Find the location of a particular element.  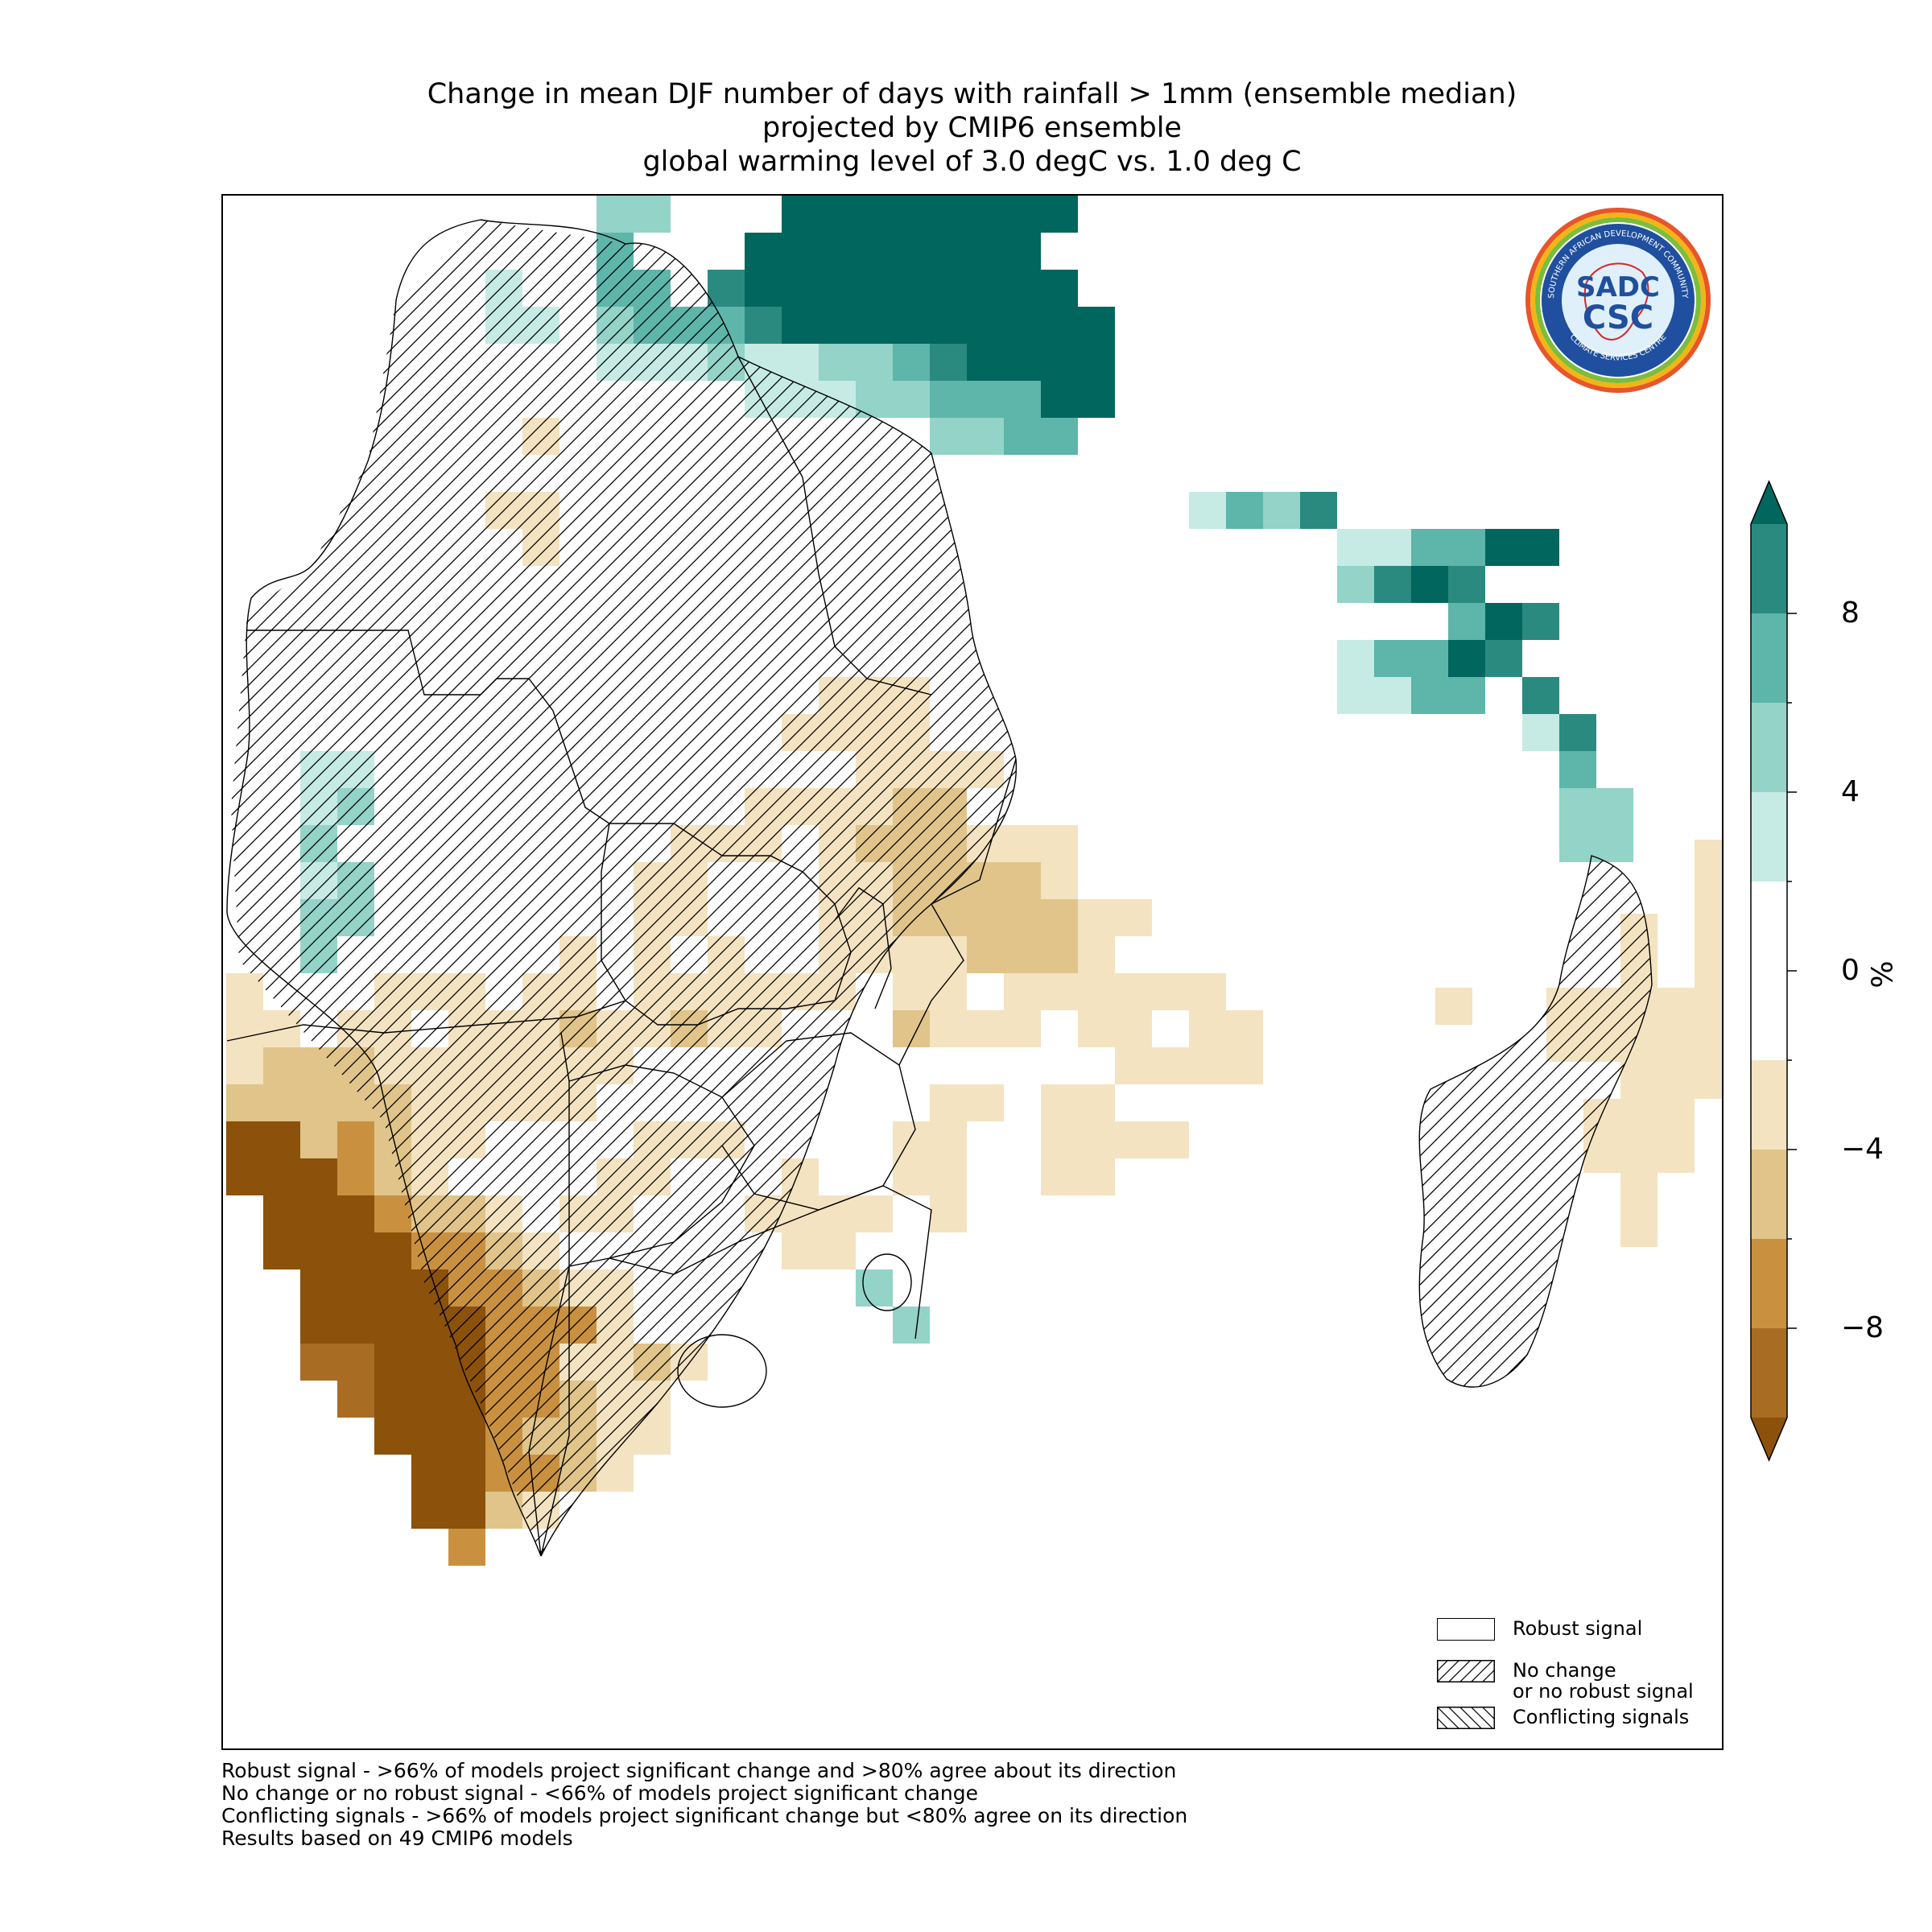

border-lesotho is located at coordinates (722, 1371).